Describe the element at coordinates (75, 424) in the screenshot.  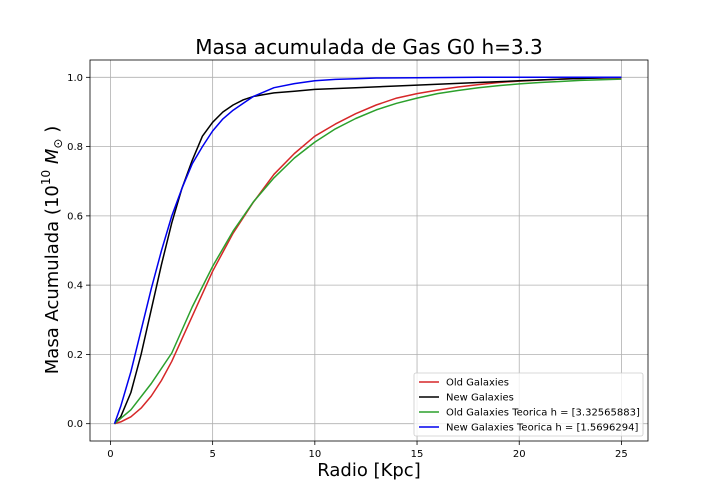
I see `y-tick-label: 0.0` at that location.